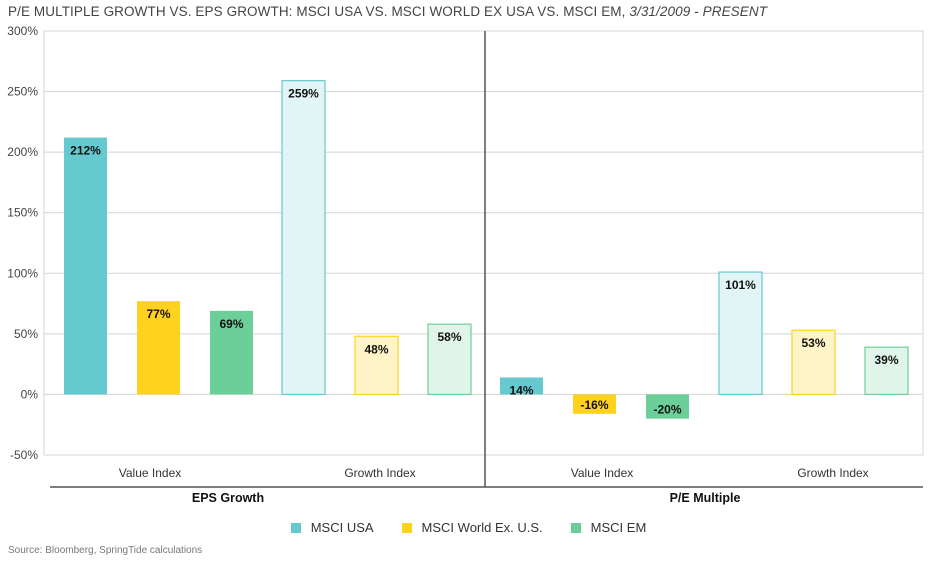 This screenshot has height=565, width=937. Describe the element at coordinates (22, 213) in the screenshot. I see `y-tick-label: 150%` at that location.